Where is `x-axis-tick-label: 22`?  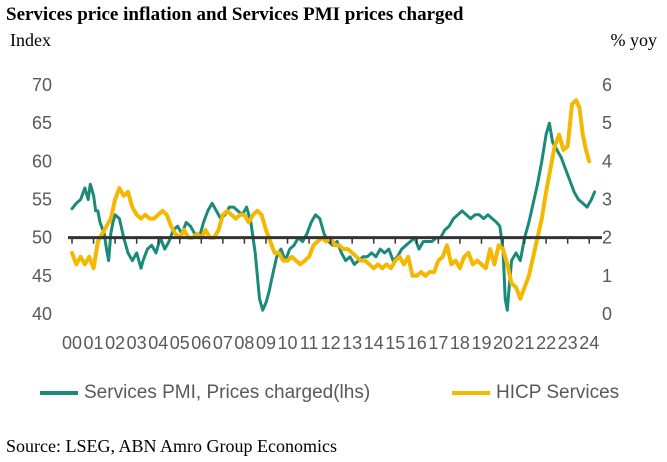
x-axis-tick-label: 22 is located at coordinates (546, 343).